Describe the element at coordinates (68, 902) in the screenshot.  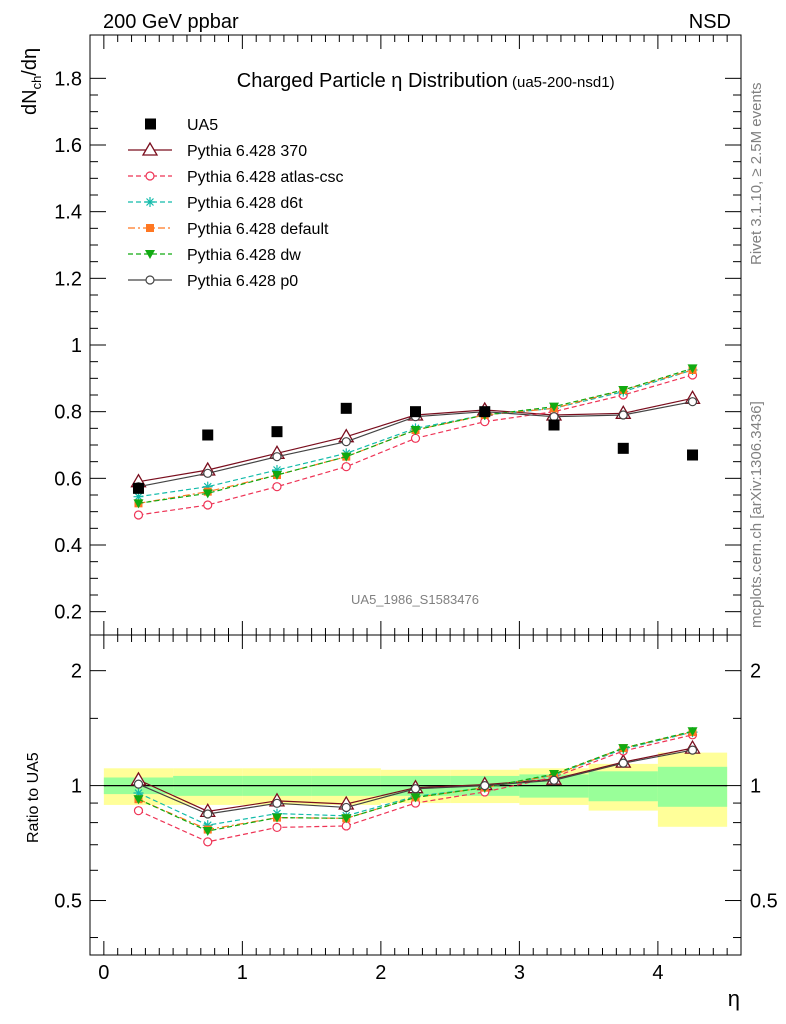
I see `y-tick-label: 0.5` at that location.